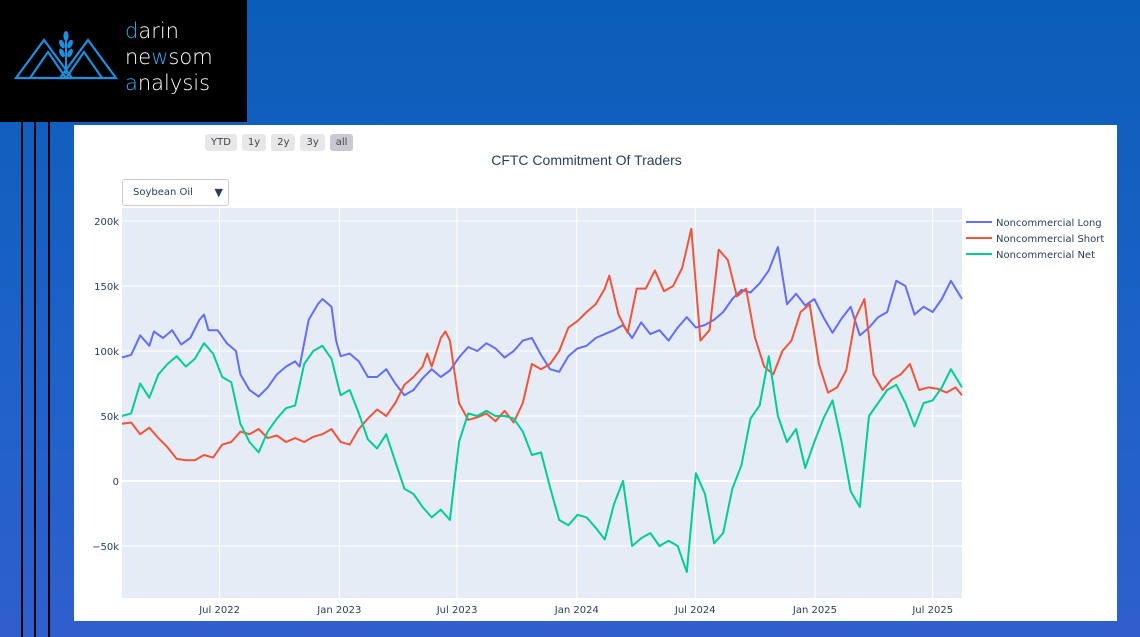 The height and width of the screenshot is (637, 1140). What do you see at coordinates (312, 142) in the screenshot?
I see `range-button-3y: 3y` at bounding box center [312, 142].